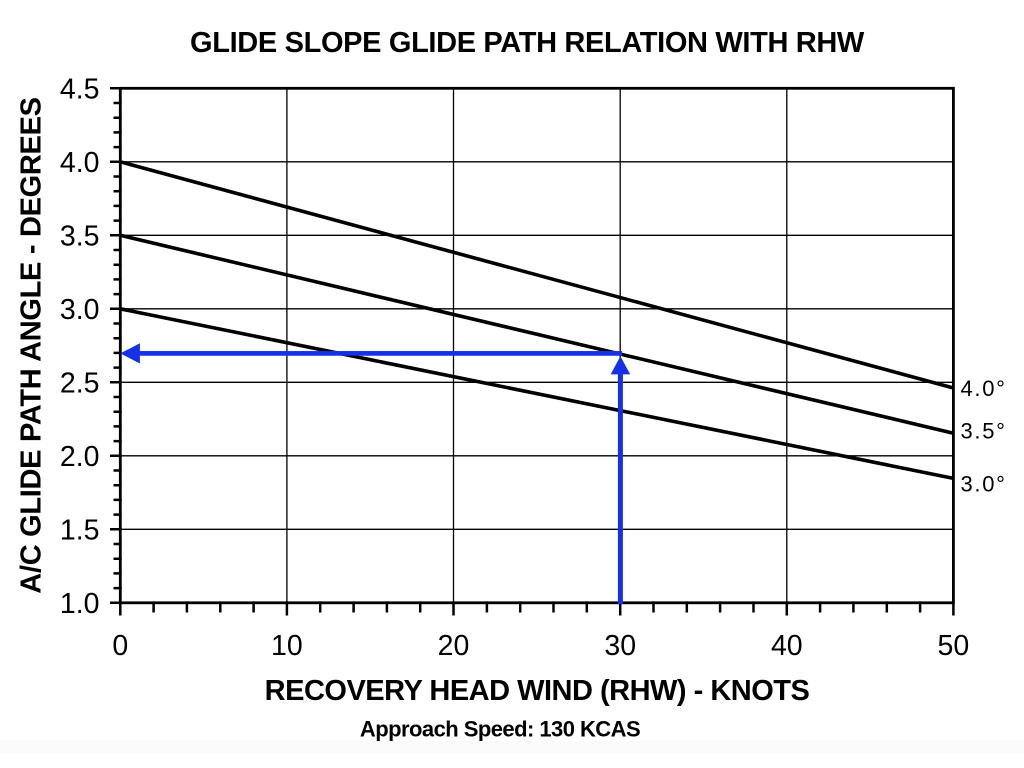  Describe the element at coordinates (32, 345) in the screenshot. I see `svg-text: A/C GLIDE PATH ANGLE - DEGREES` at that location.